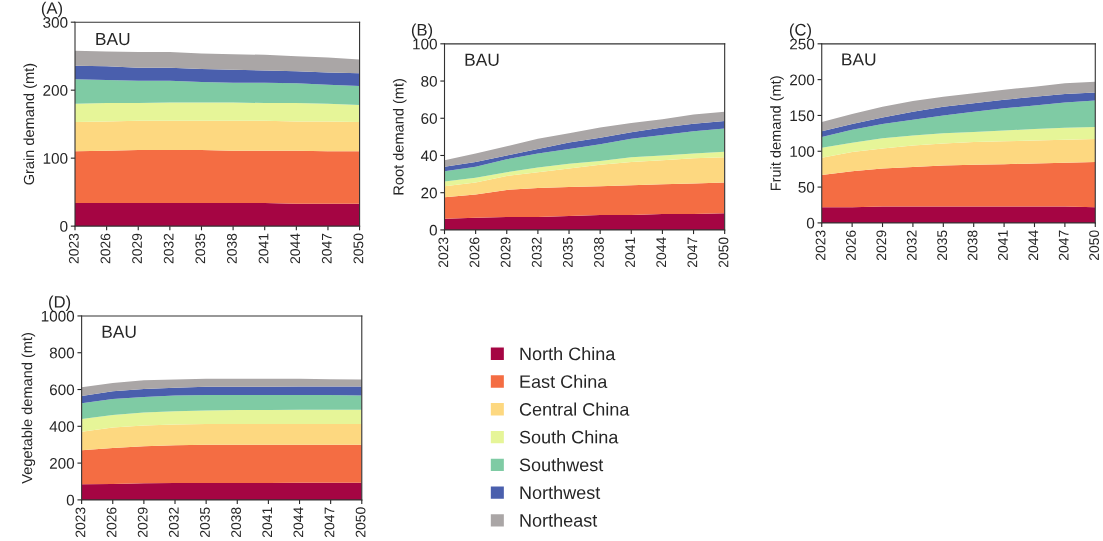 This screenshot has width=1103, height=541. What do you see at coordinates (560, 492) in the screenshot?
I see `legend-label: Northwest` at bounding box center [560, 492].